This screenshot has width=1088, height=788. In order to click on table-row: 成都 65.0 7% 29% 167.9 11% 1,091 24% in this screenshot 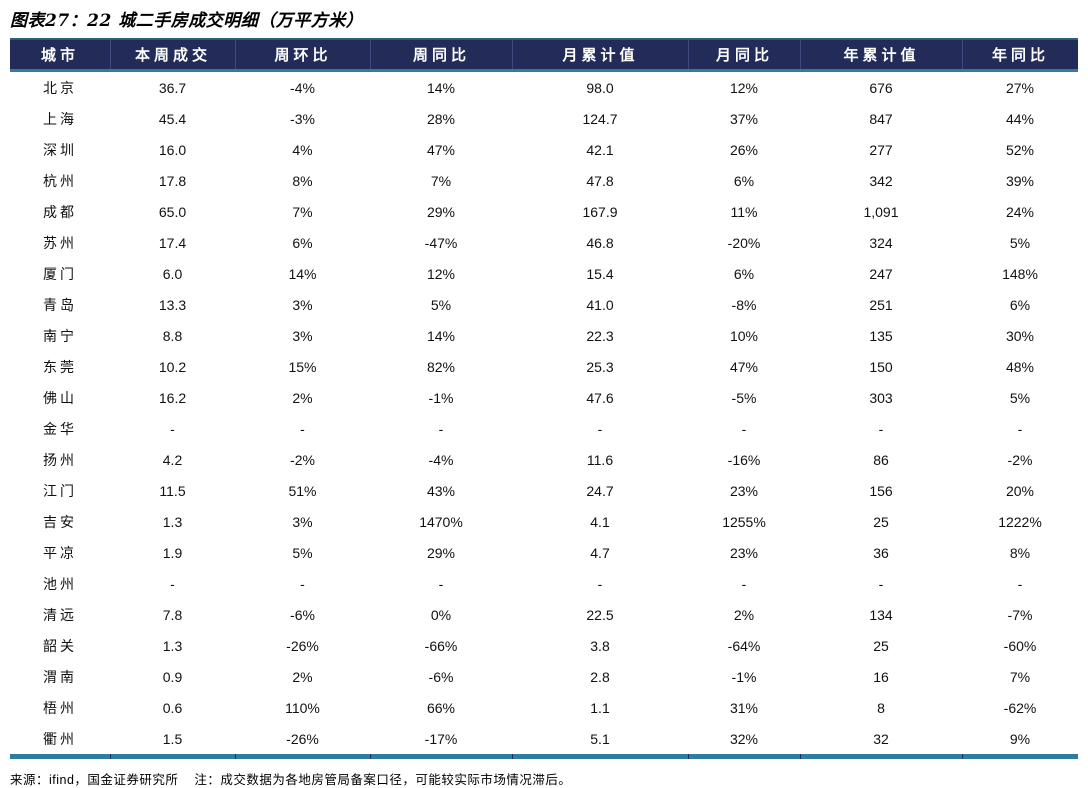, I will do `click(544, 211)`.